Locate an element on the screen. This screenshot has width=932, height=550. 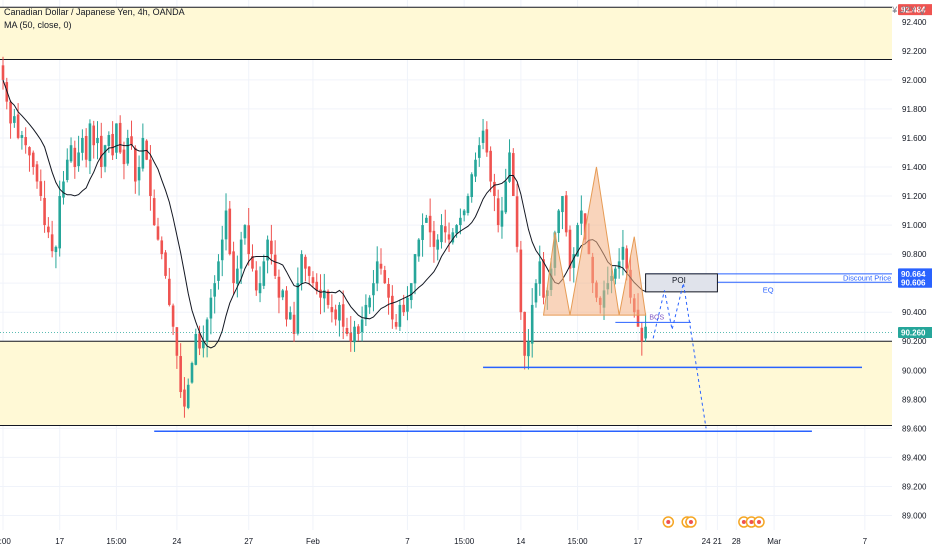
y-tick-label: 90.400 is located at coordinates (914, 312).